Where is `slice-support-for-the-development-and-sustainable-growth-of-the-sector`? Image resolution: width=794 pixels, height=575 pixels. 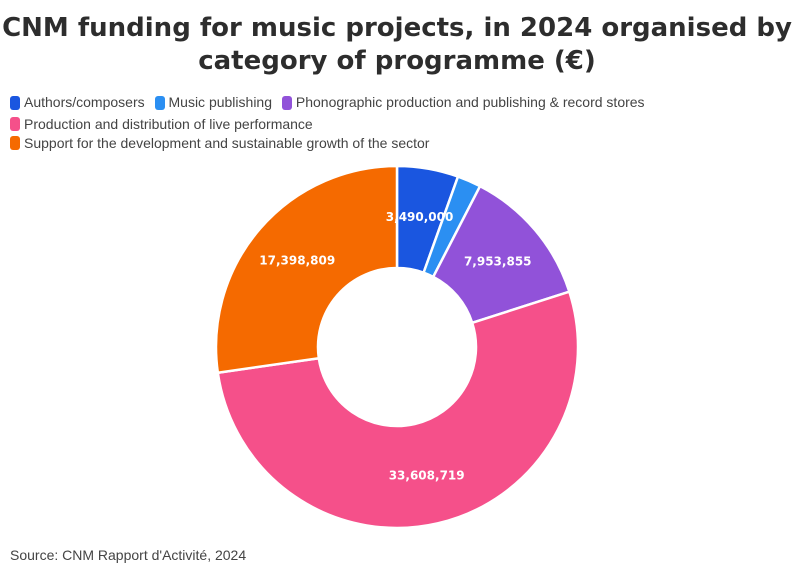
slice-support-for-the-development-and-sustainable-growth-of-the-sector is located at coordinates (306, 269).